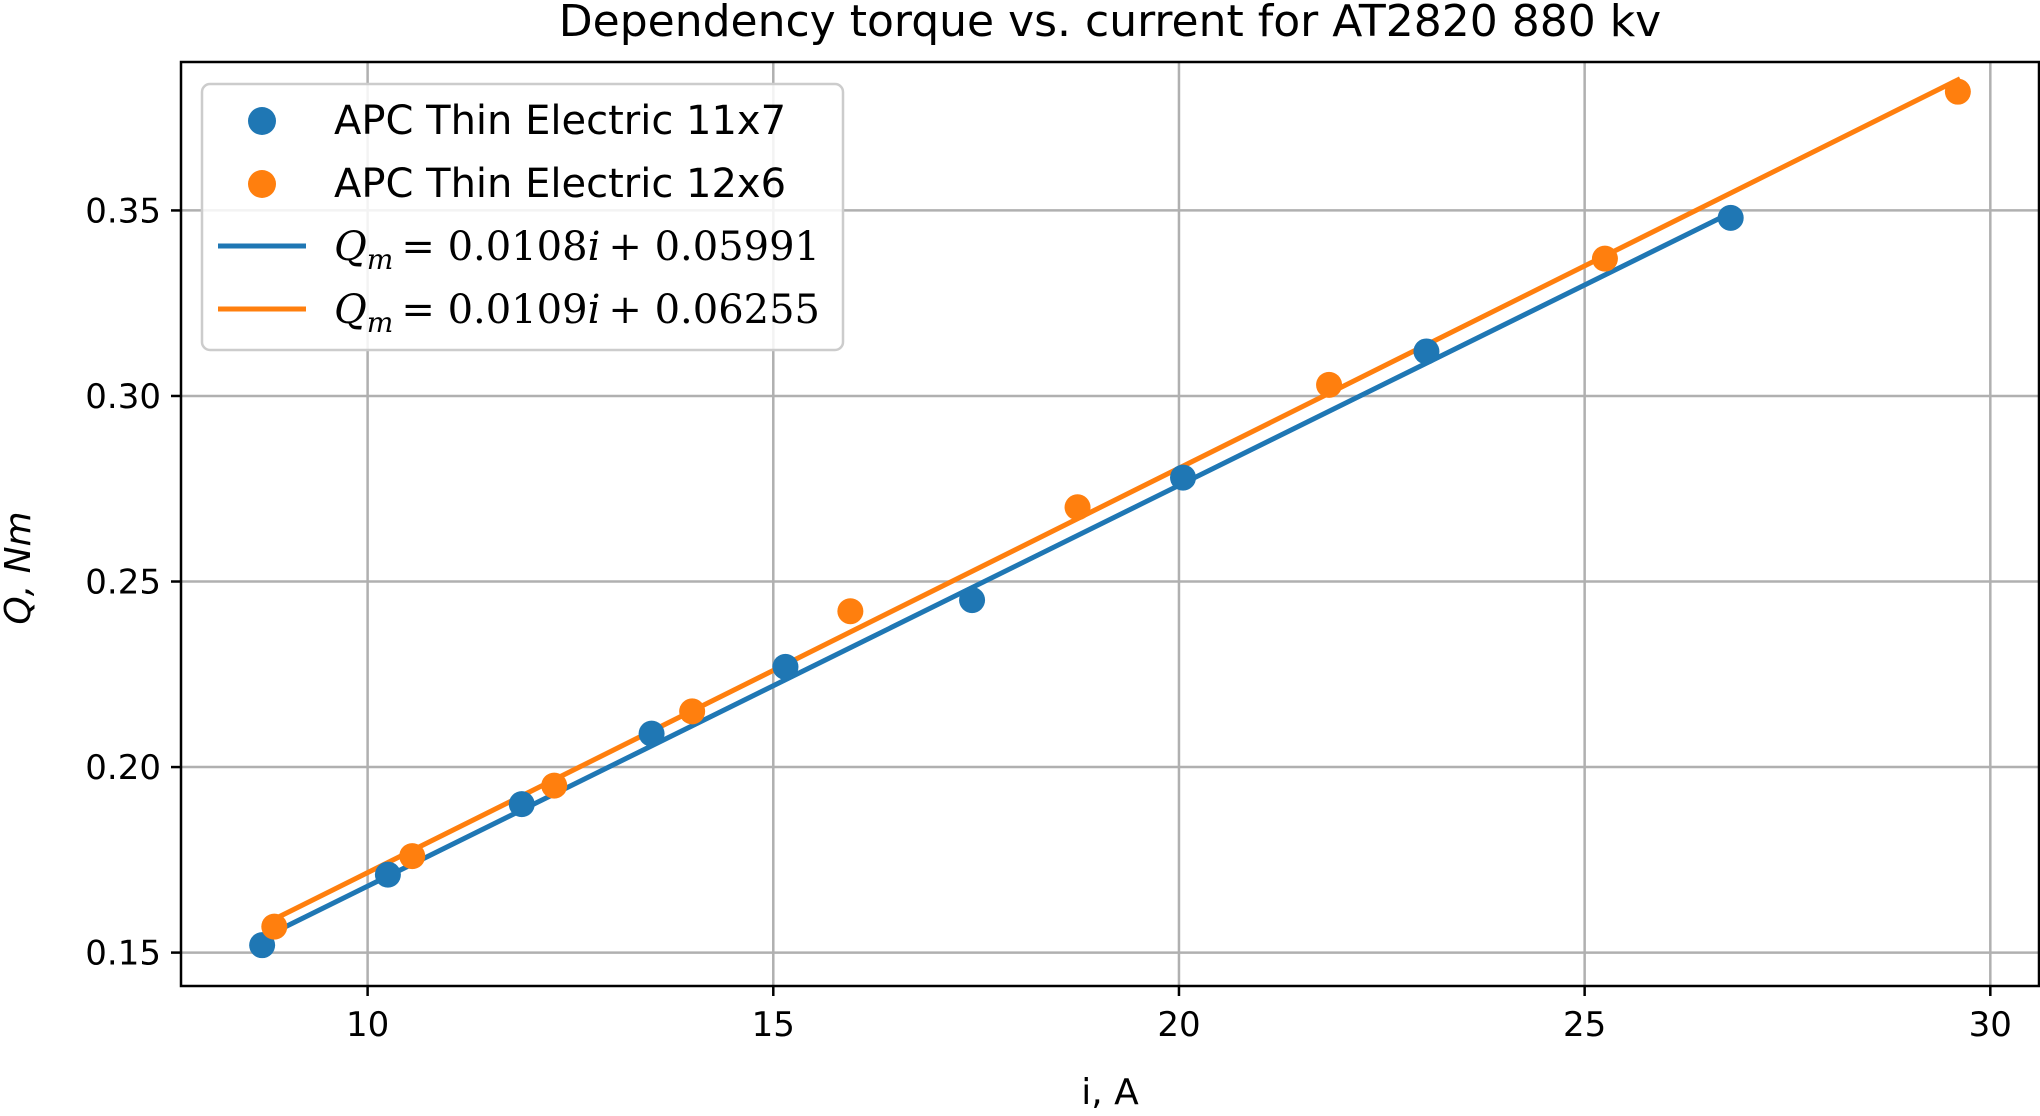 This screenshot has width=2040, height=1116. I want to click on x-tick-label: 20, so click(1178, 1025).